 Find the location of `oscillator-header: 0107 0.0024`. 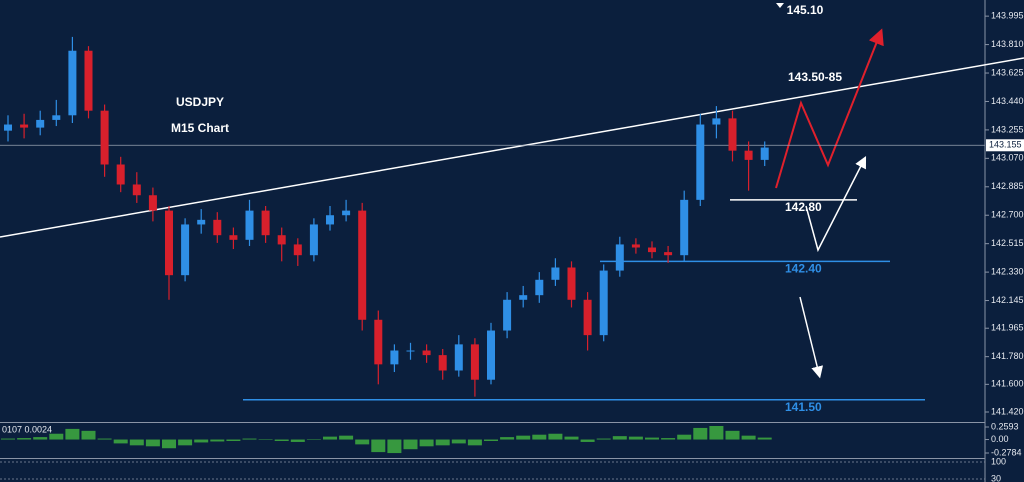

oscillator-header: 0107 0.0024 is located at coordinates (27, 429).